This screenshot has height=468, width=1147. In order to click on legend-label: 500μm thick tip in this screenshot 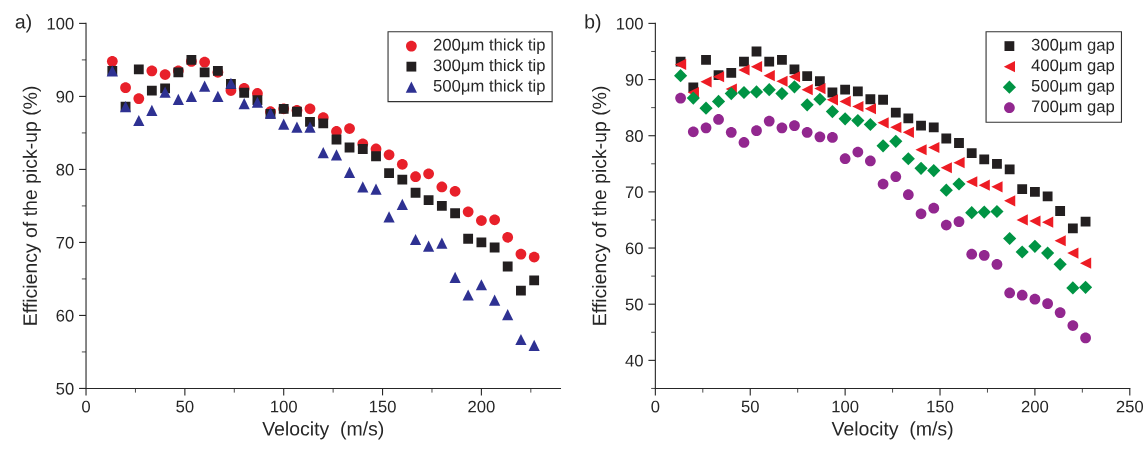, I will do `click(489, 87)`.